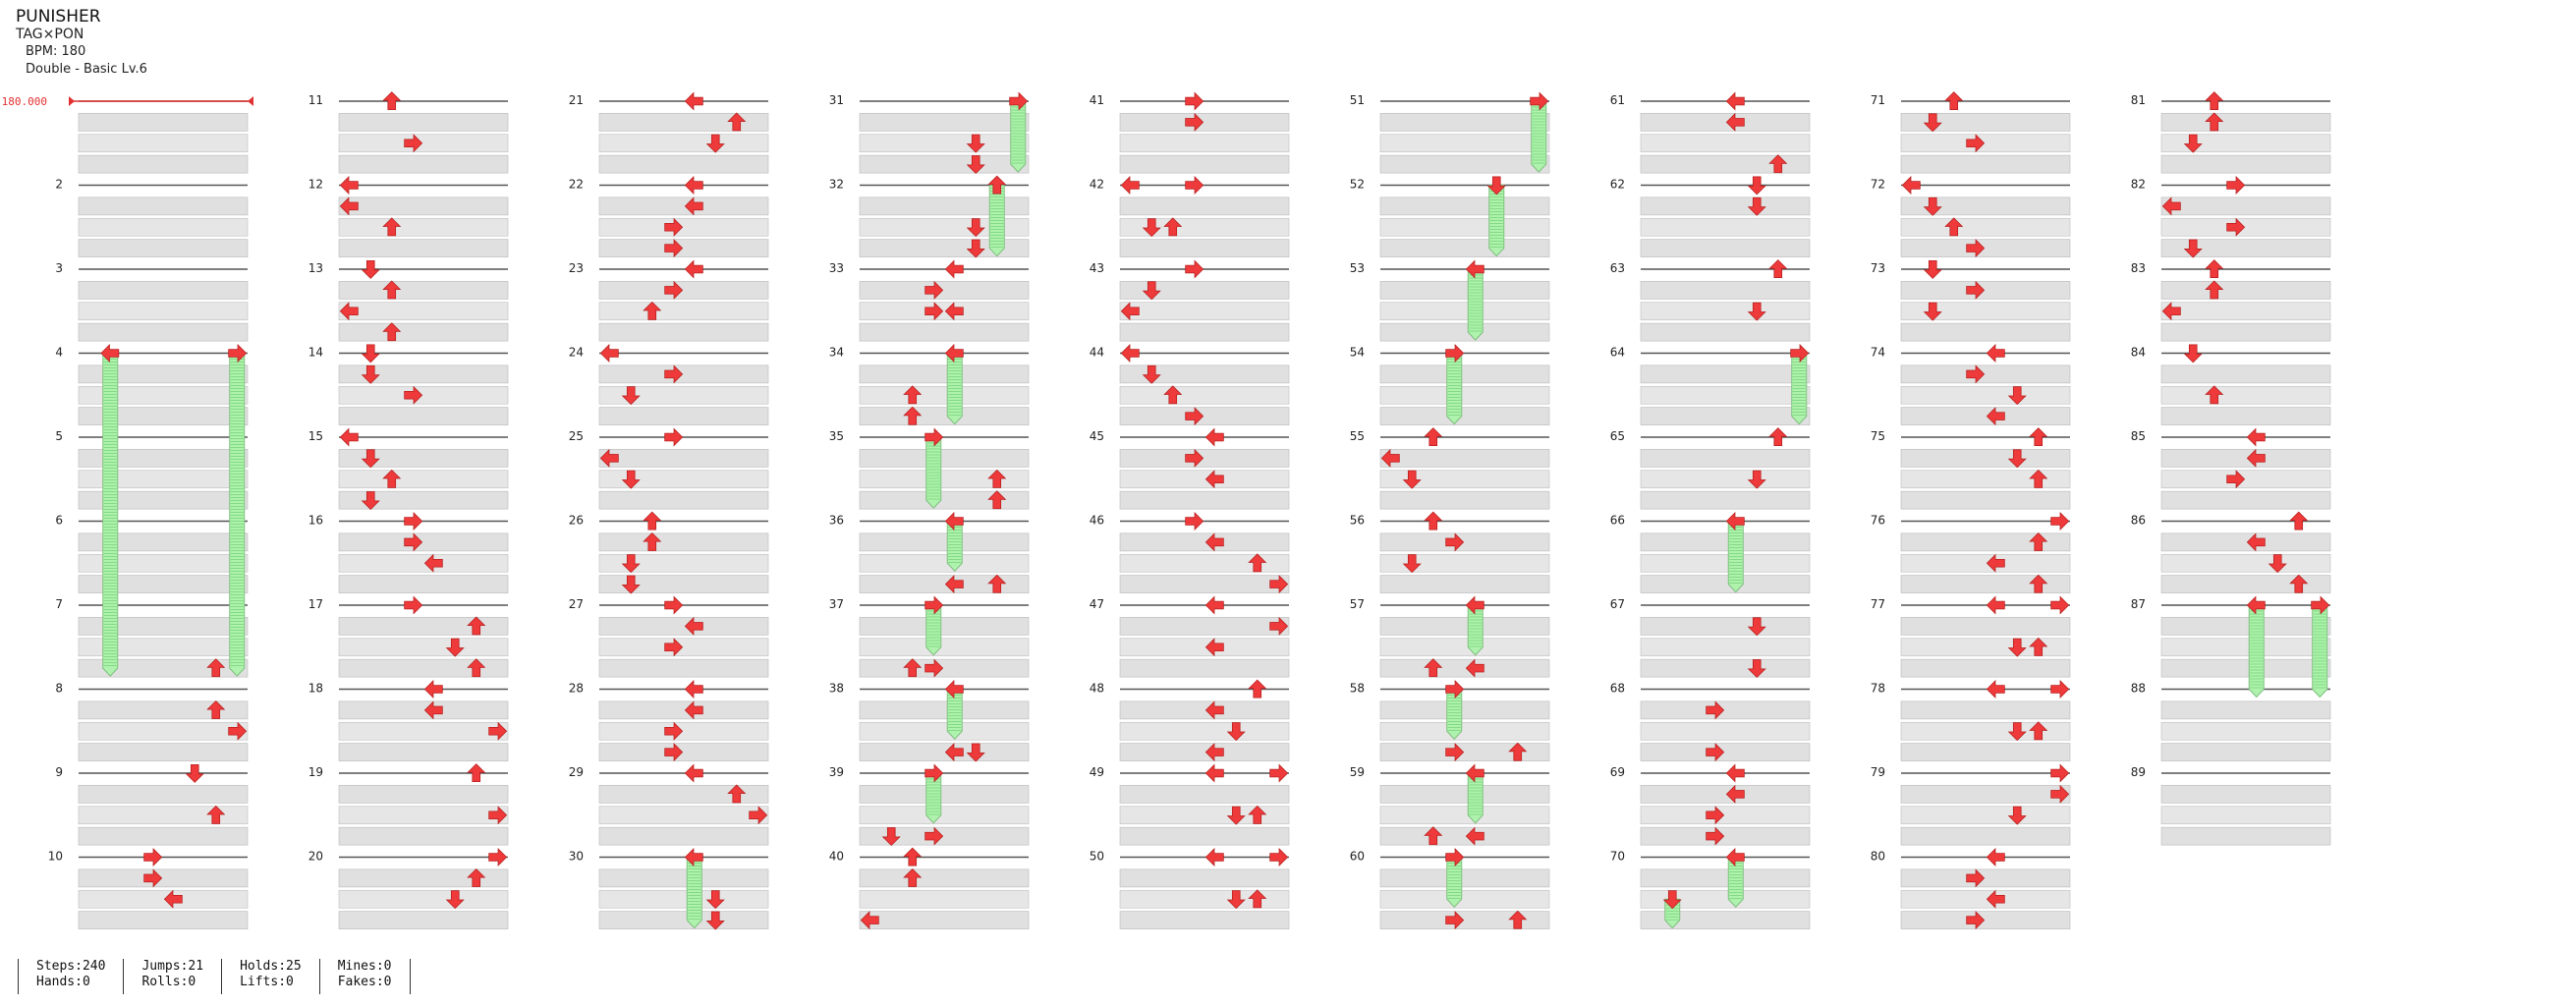  I want to click on song-title: PUNISHER, so click(58, 17).